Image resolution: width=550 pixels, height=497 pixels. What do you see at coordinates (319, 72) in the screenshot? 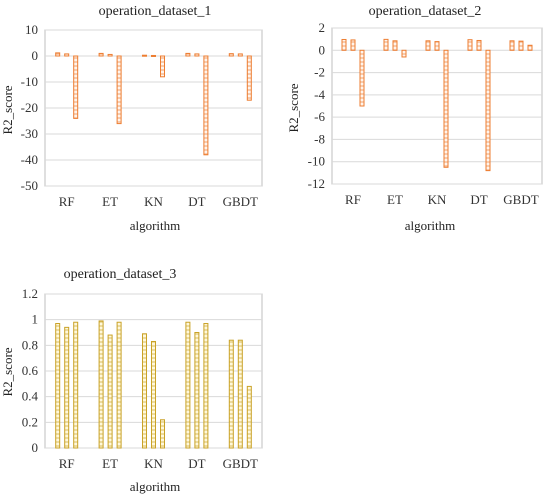
I see `y-tick-label: -2` at bounding box center [319, 72].